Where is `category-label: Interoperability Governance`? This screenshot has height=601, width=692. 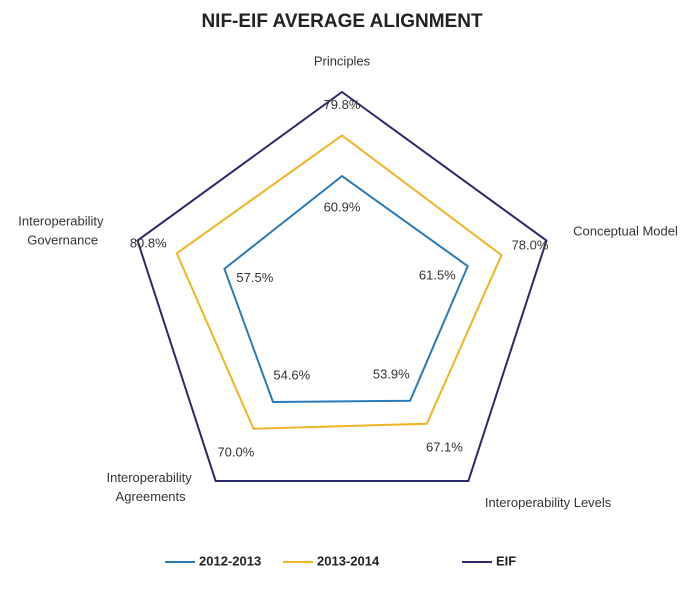 category-label: Interoperability Governance is located at coordinates (61, 231).